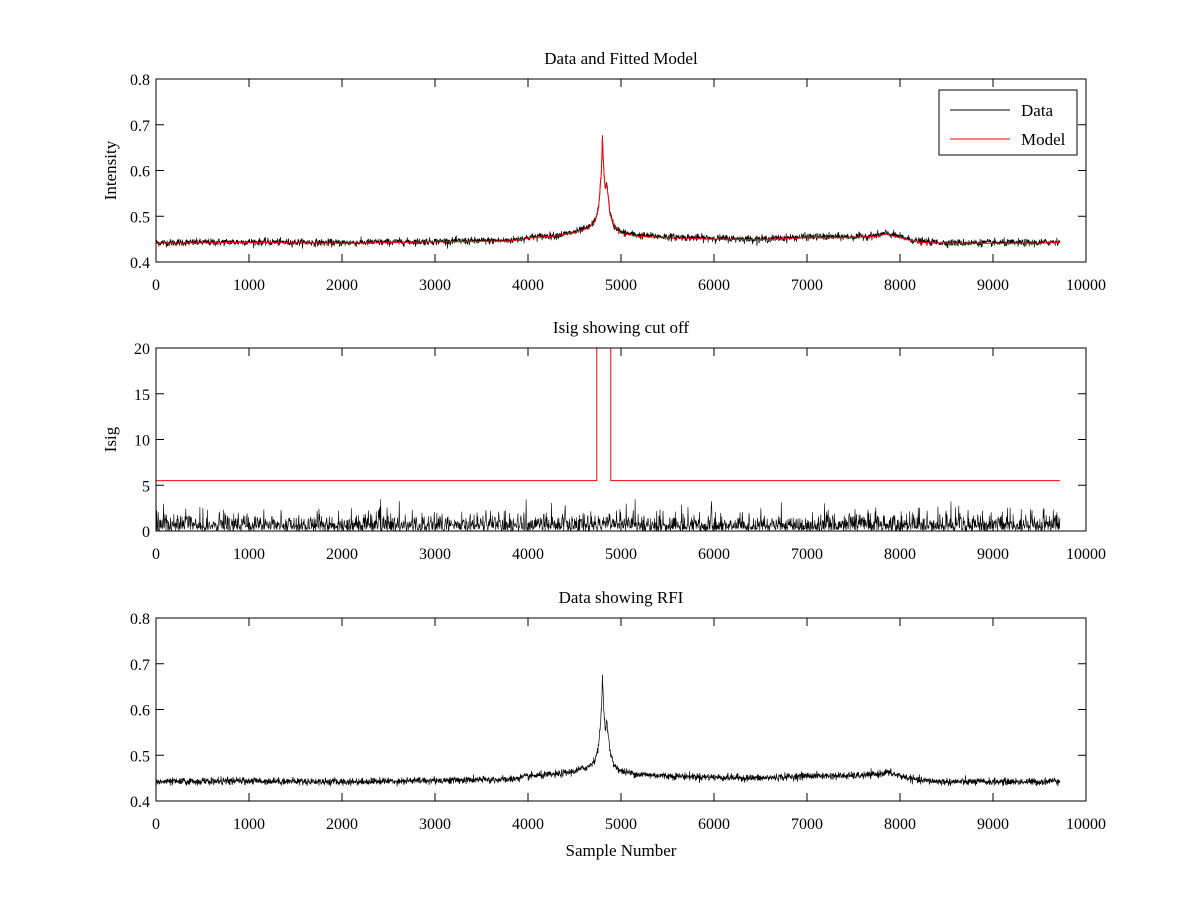  What do you see at coordinates (621, 554) in the screenshot?
I see `panel-2-xtick-label: 5000` at bounding box center [621, 554].